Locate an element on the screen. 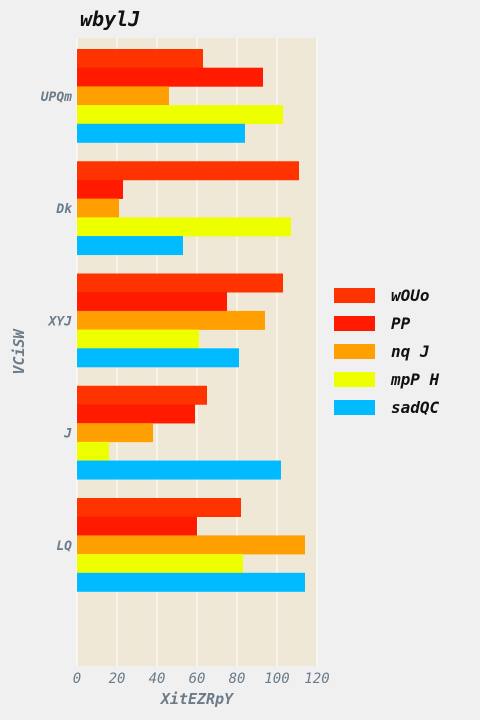 The image size is (480, 720). x-tick-label: 60 is located at coordinates (197, 679).